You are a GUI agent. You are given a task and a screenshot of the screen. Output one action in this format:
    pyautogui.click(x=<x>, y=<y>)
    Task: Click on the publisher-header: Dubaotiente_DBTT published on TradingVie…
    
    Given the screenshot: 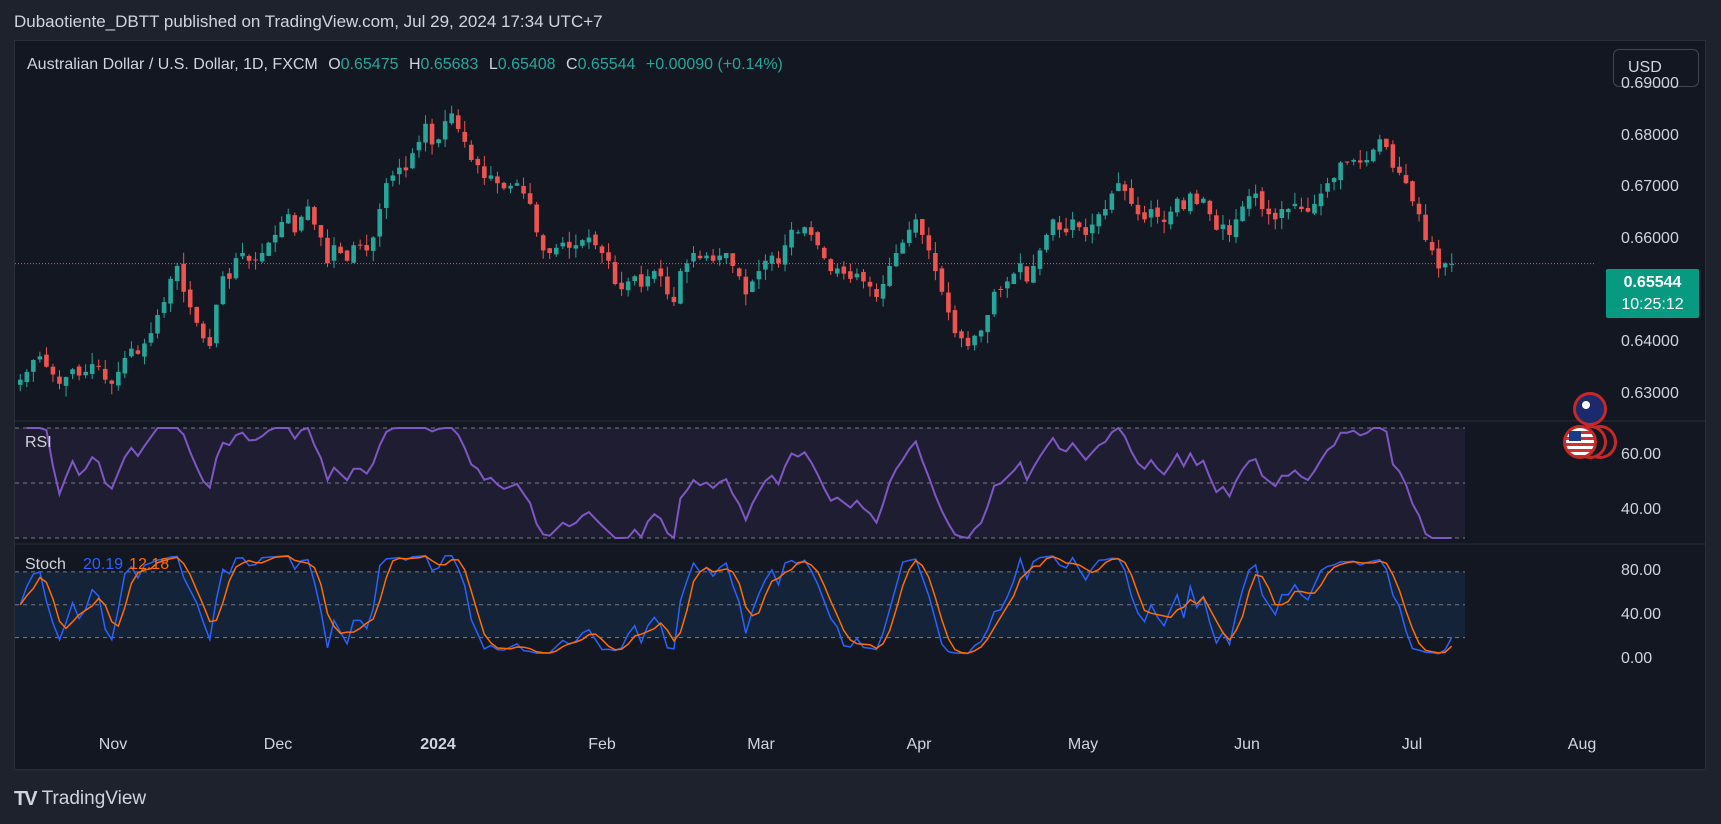 What is the action you would take?
    pyautogui.click(x=308, y=21)
    